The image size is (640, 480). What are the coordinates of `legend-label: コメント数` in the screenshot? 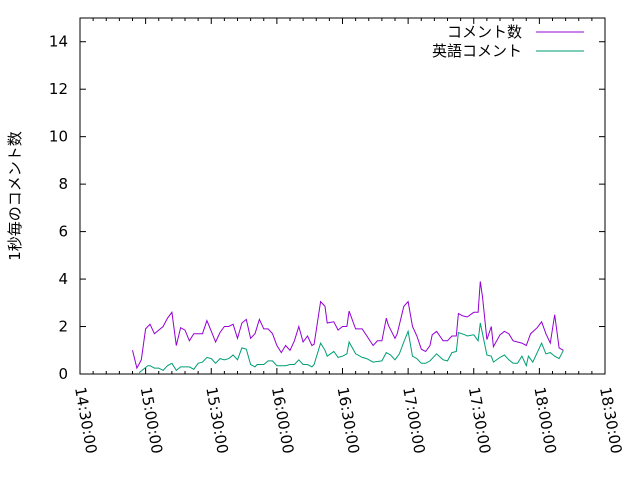 It's located at (484, 32).